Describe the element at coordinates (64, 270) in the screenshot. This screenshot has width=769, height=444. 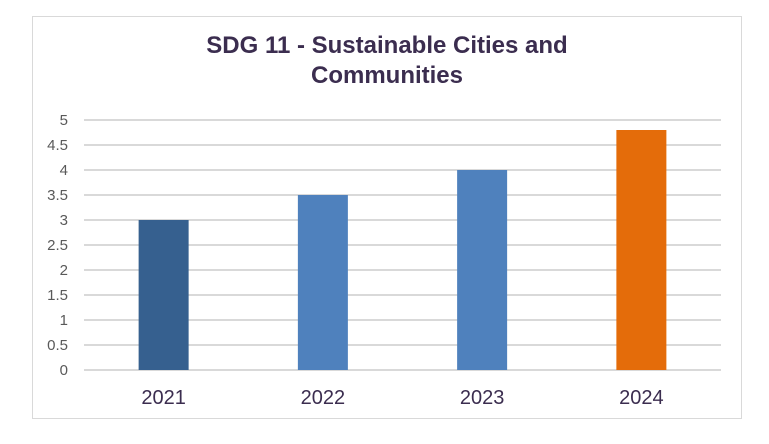
I see `y-tick-label: 2` at that location.